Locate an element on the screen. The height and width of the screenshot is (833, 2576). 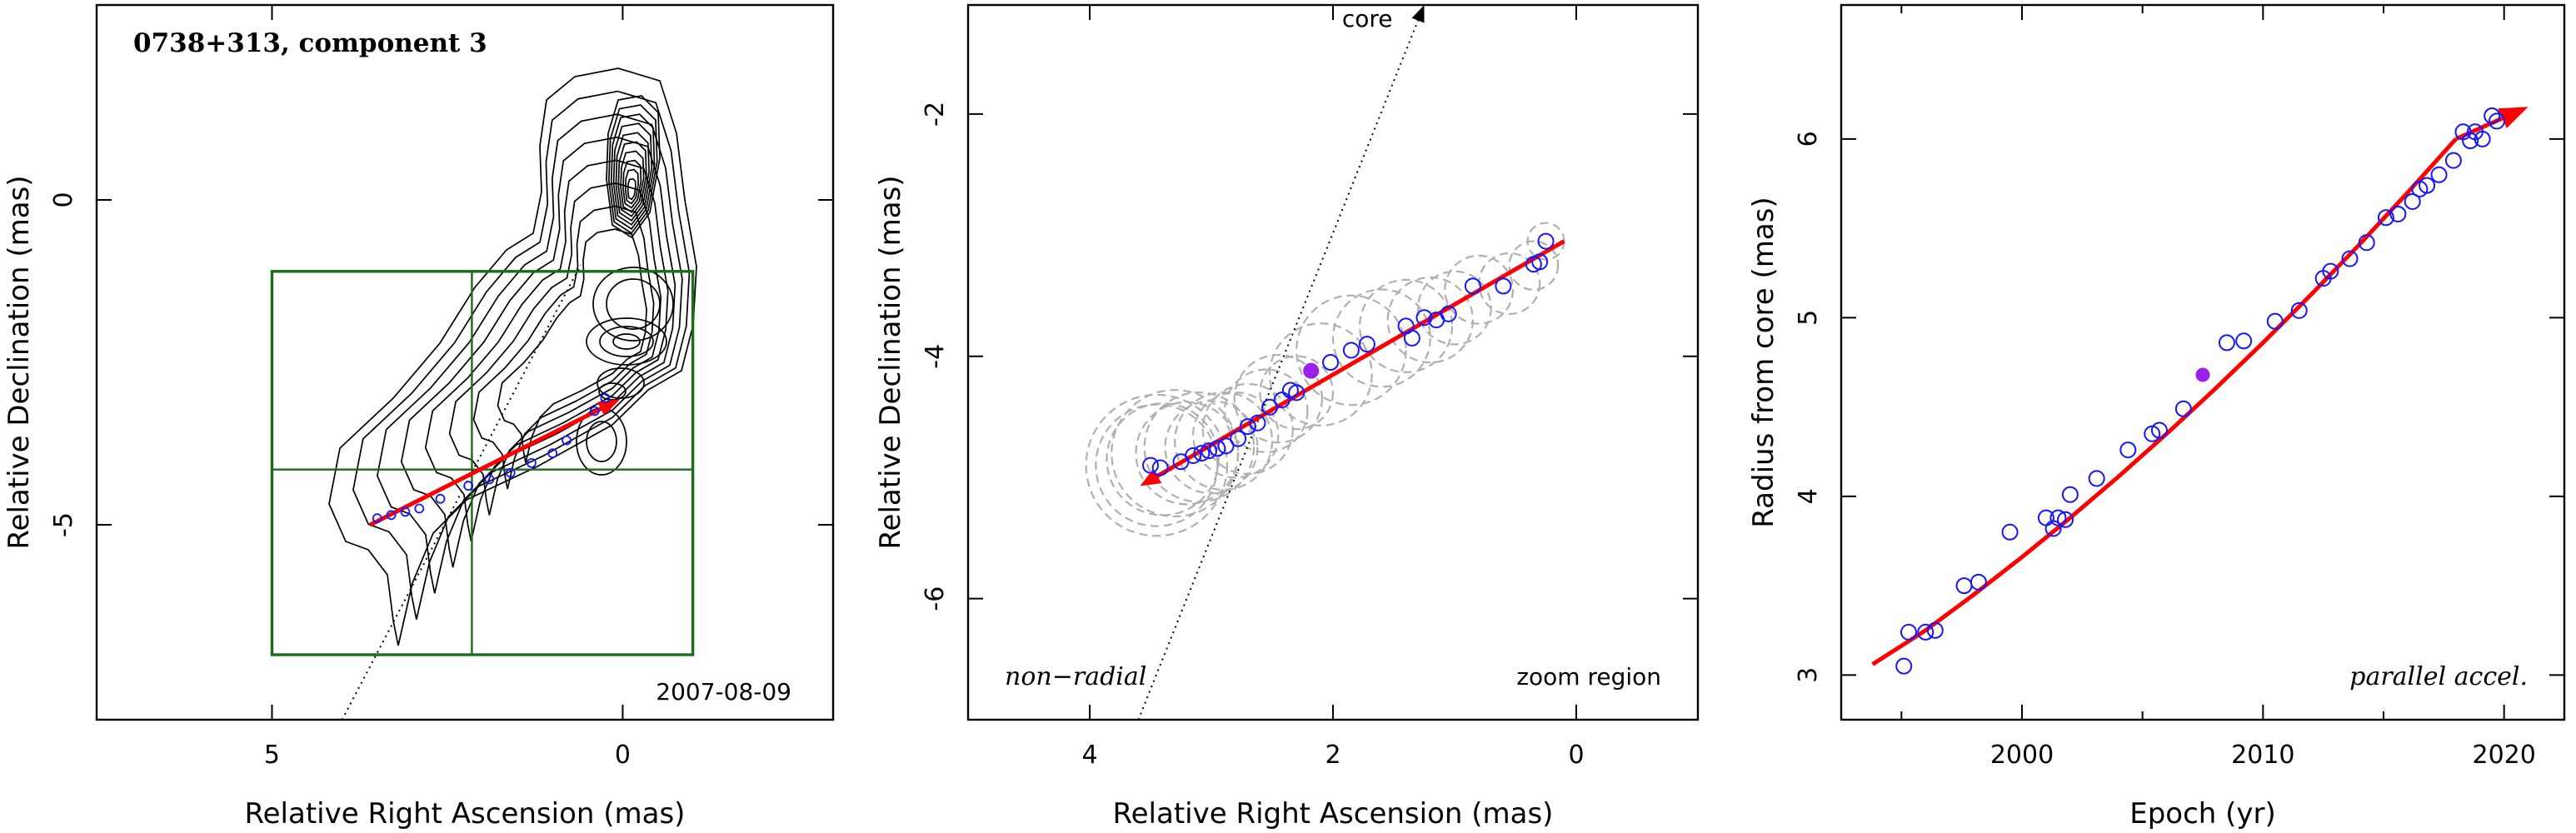
y-tick-label: 5 is located at coordinates (1808, 318).